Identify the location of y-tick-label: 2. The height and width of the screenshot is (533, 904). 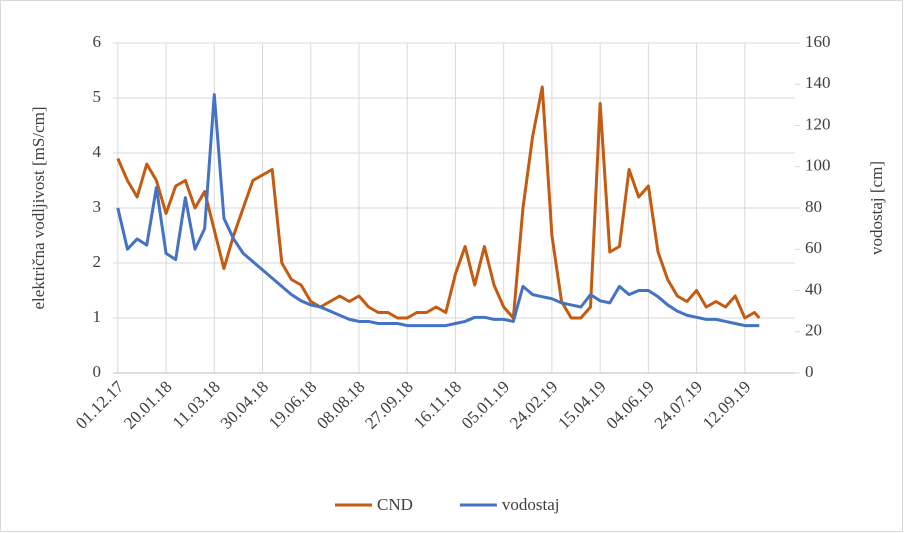
(97, 261).